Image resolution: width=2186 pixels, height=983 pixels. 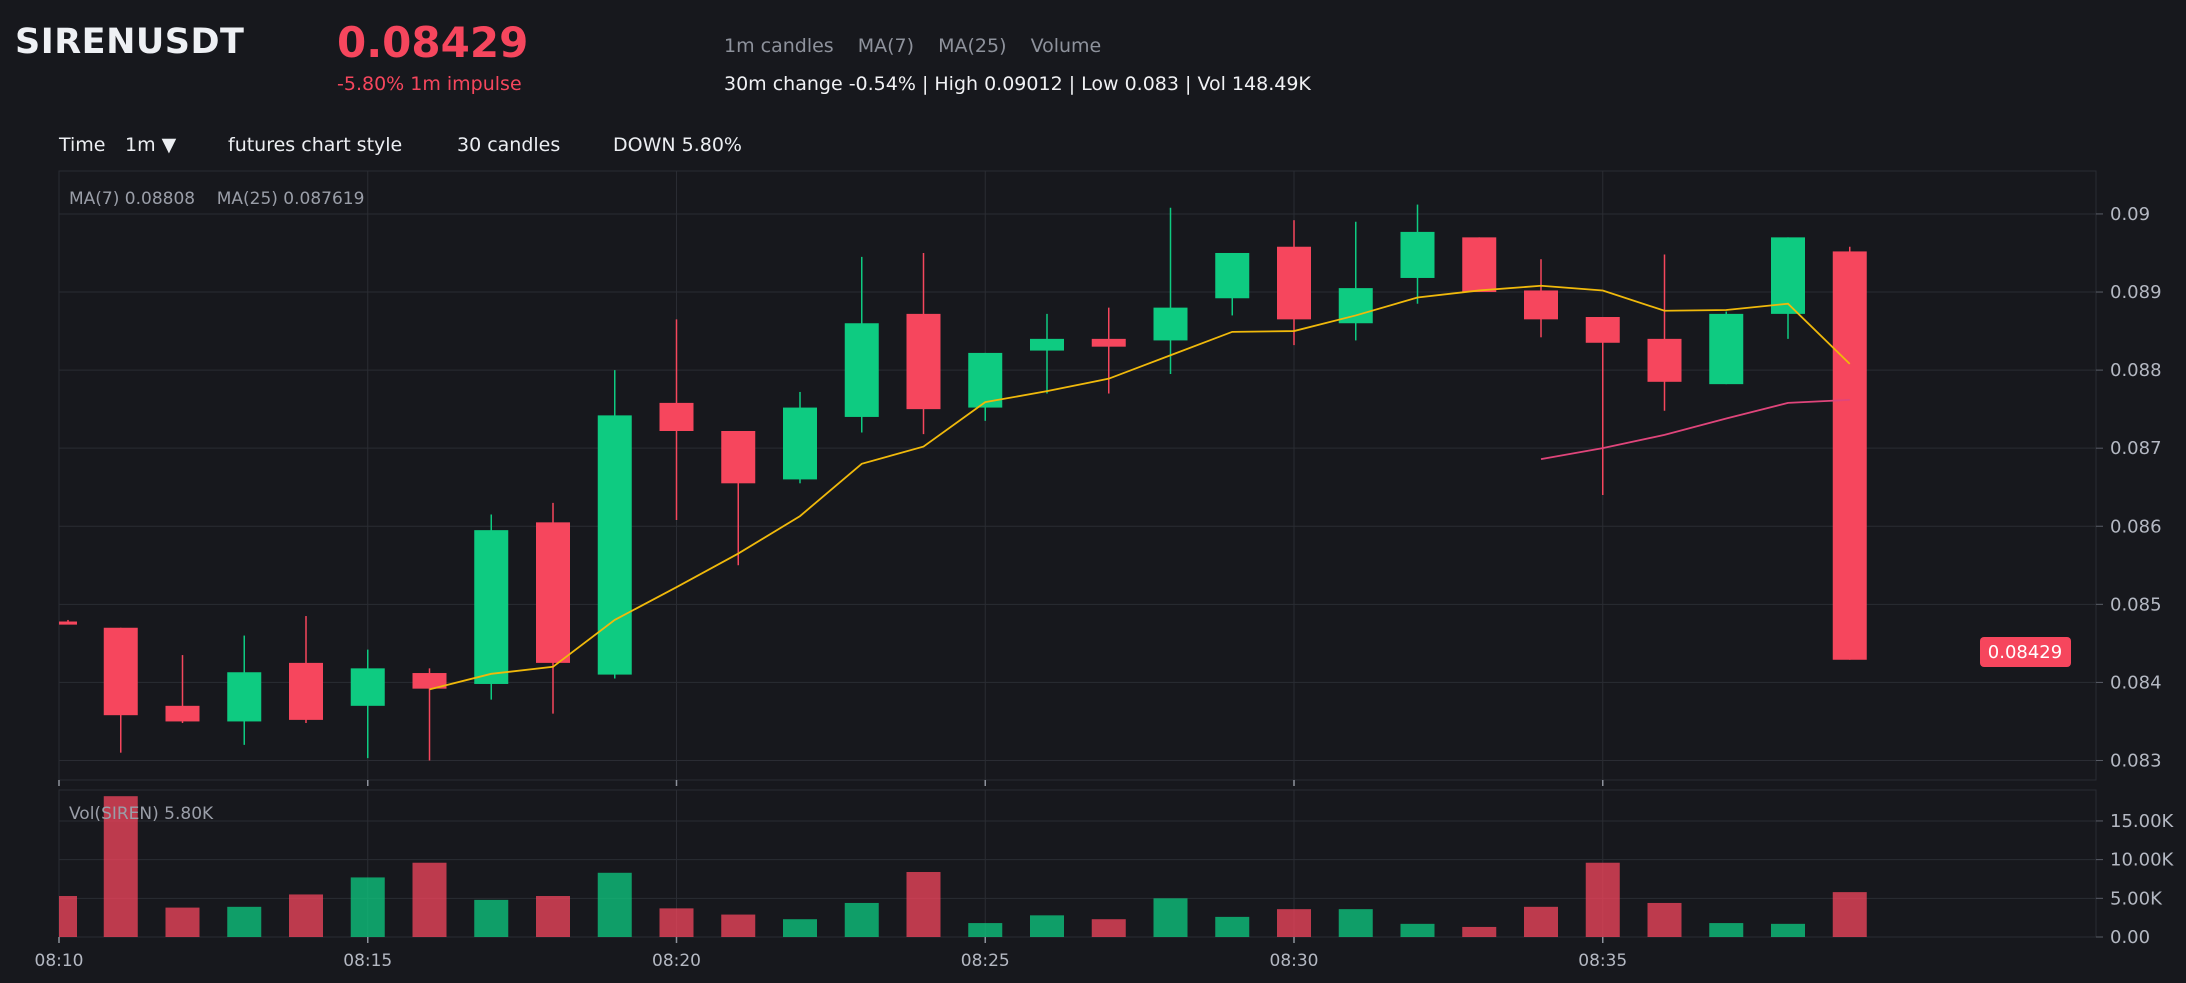 I want to click on last-price: 0.08429, so click(x=433, y=42).